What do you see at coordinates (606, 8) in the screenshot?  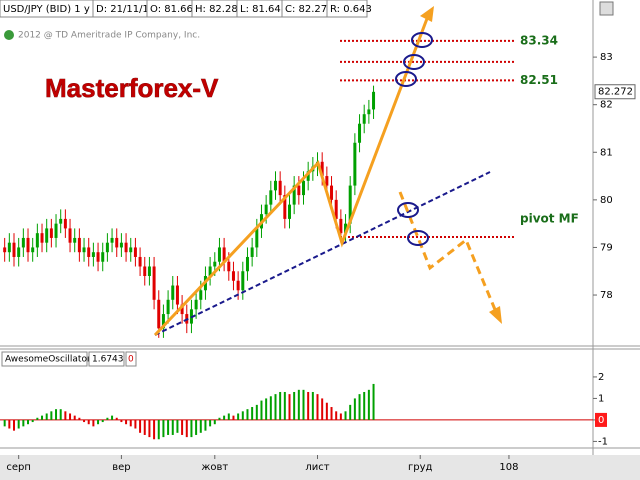 I see `window-icon` at bounding box center [606, 8].